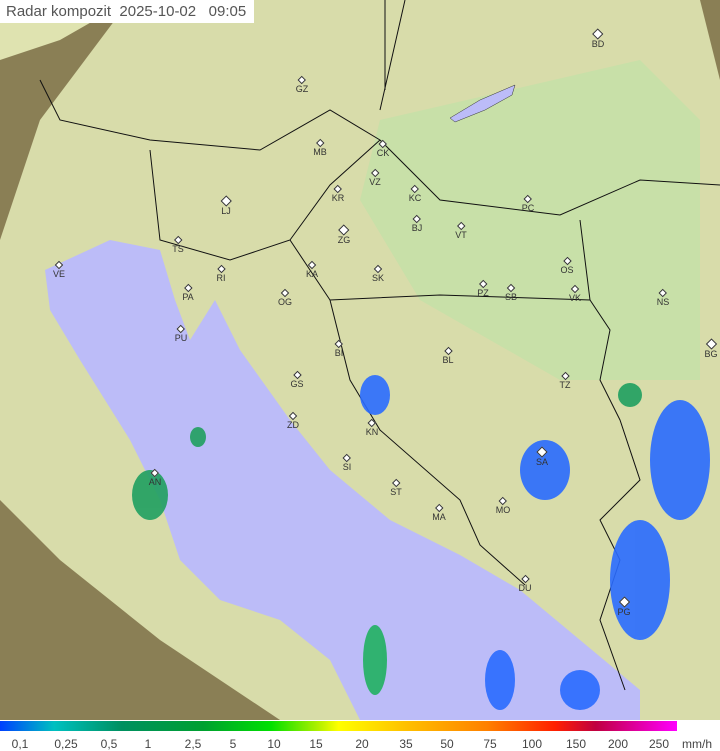  Describe the element at coordinates (503, 505) in the screenshot. I see `city-marker-mo: MO` at that location.